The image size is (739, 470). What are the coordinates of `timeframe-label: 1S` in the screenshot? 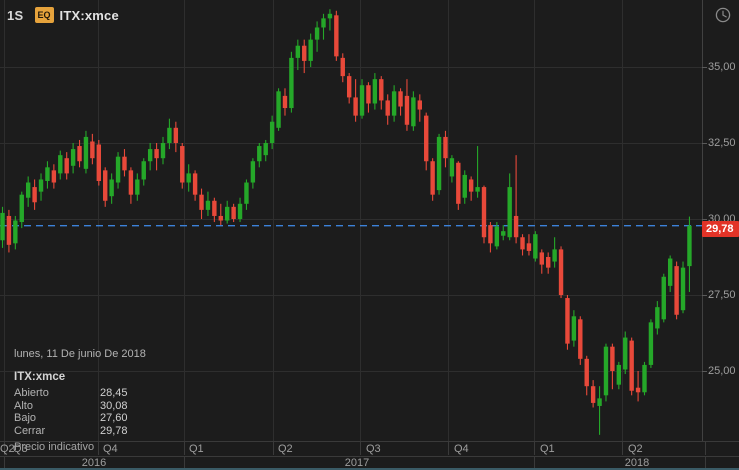 It's located at (15, 15).